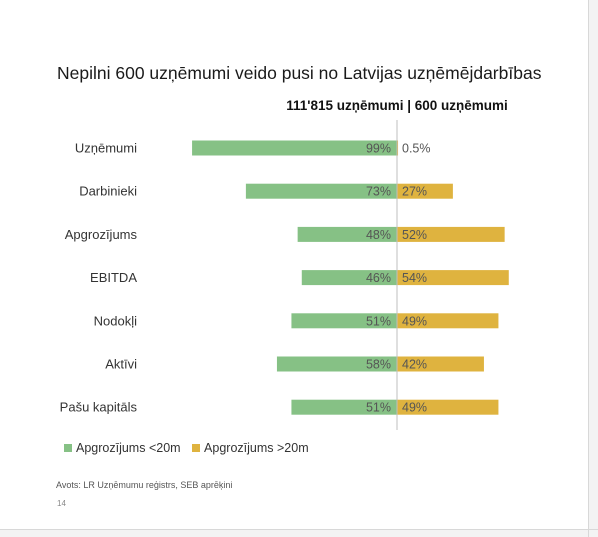  I want to click on value-label-small-6: 51%, so click(378, 408).